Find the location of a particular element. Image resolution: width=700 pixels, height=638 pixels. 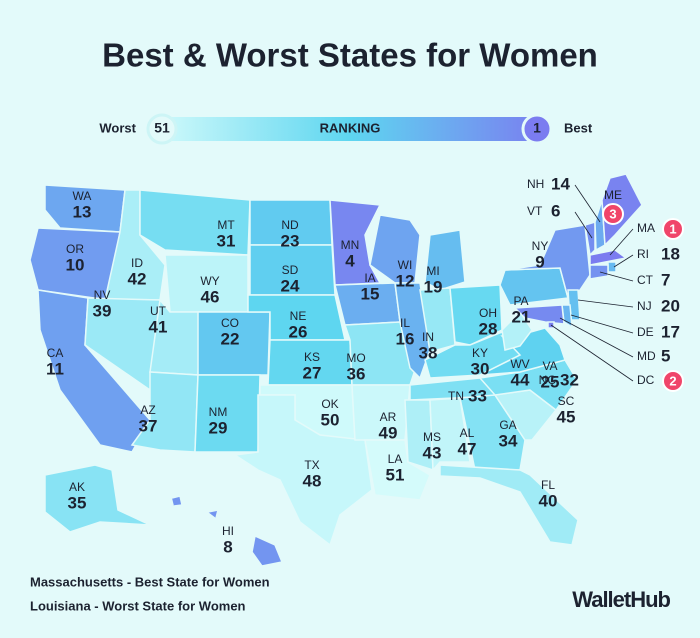

state-rank: 27 is located at coordinates (312, 372).